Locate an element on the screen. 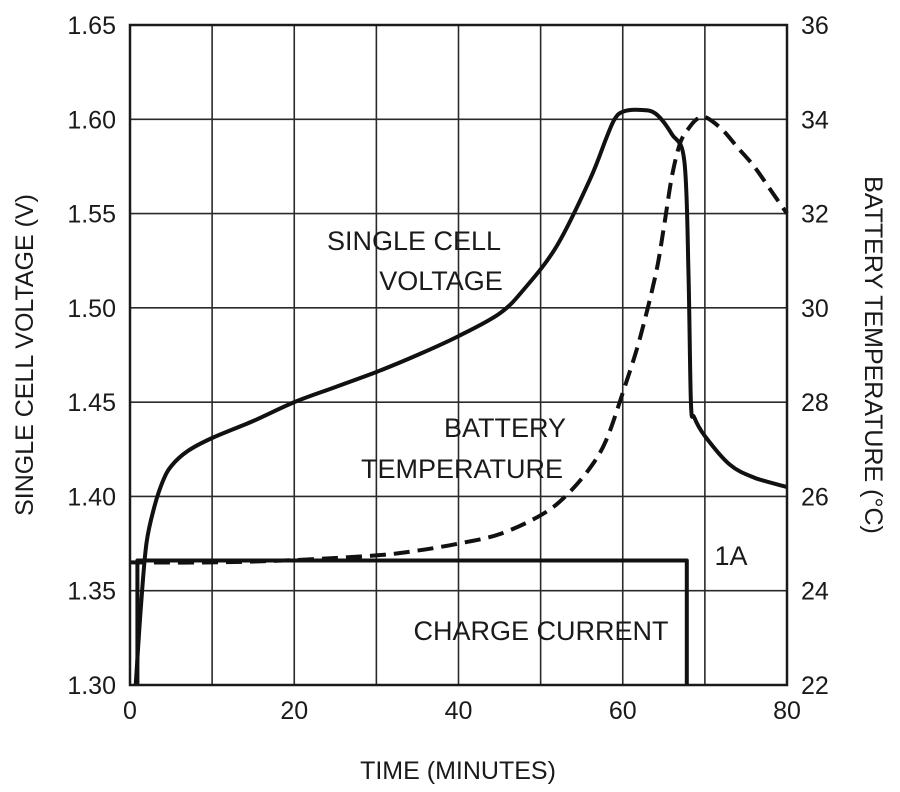 The image size is (900, 792). left-y-tick-label: 1.65 is located at coordinates (91, 26).